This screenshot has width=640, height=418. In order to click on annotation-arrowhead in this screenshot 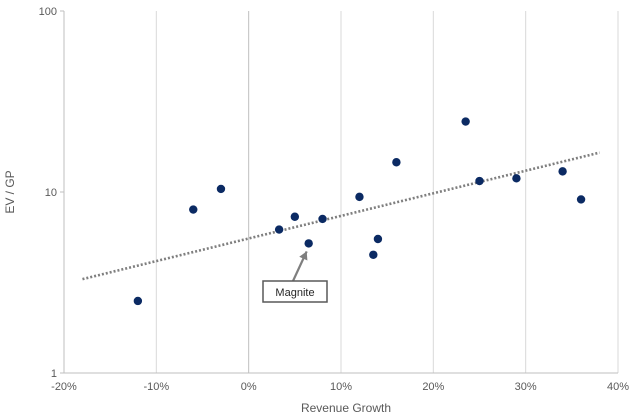, I will do `click(303, 256)`.